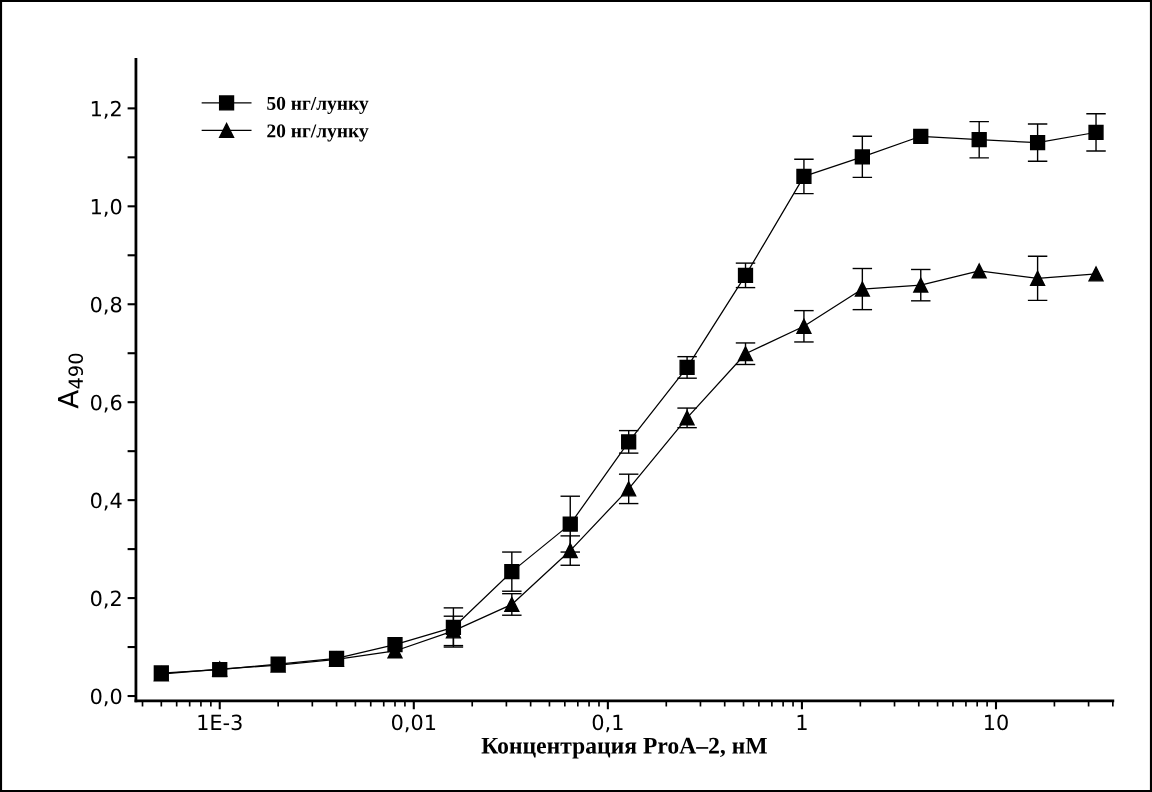 This screenshot has width=1152, height=792. Describe the element at coordinates (996, 722) in the screenshot. I see `x-tick-label: 10` at that location.